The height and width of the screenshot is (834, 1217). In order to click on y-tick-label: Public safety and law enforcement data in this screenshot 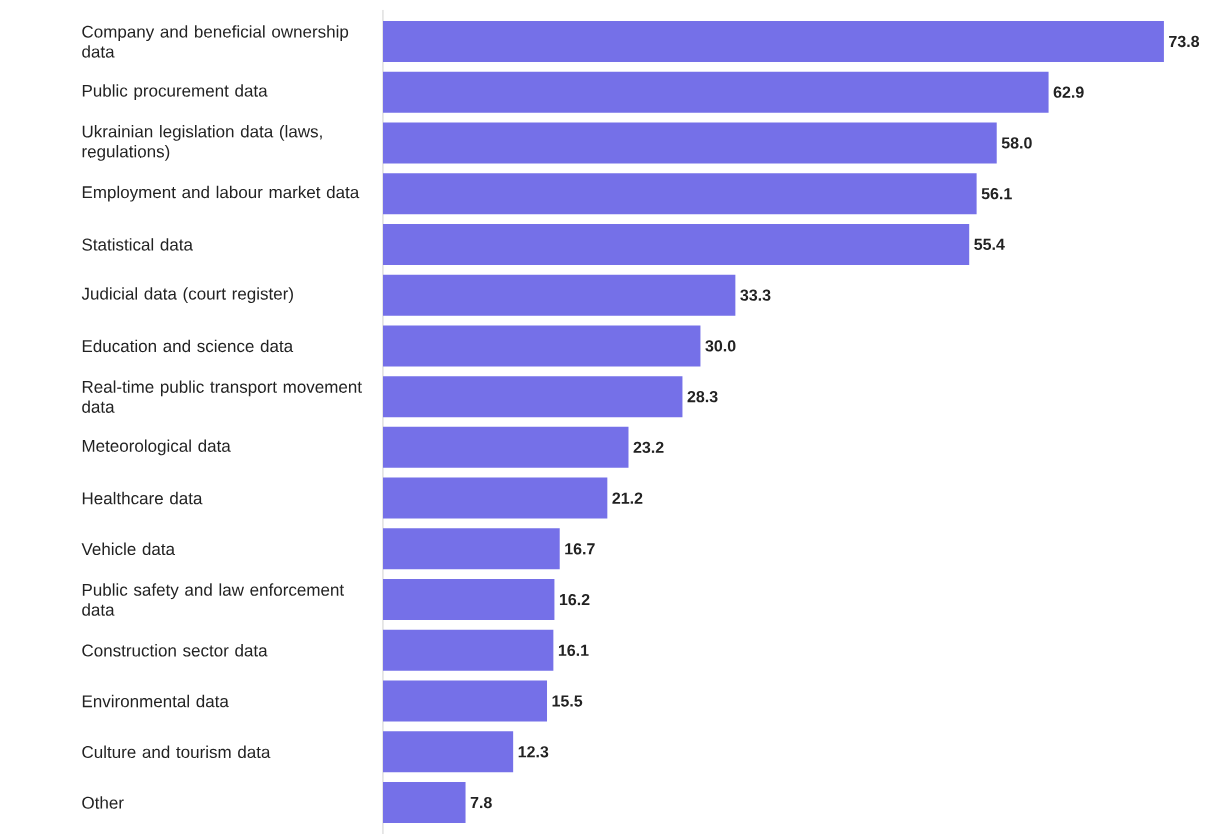, I will do `click(213, 599)`.